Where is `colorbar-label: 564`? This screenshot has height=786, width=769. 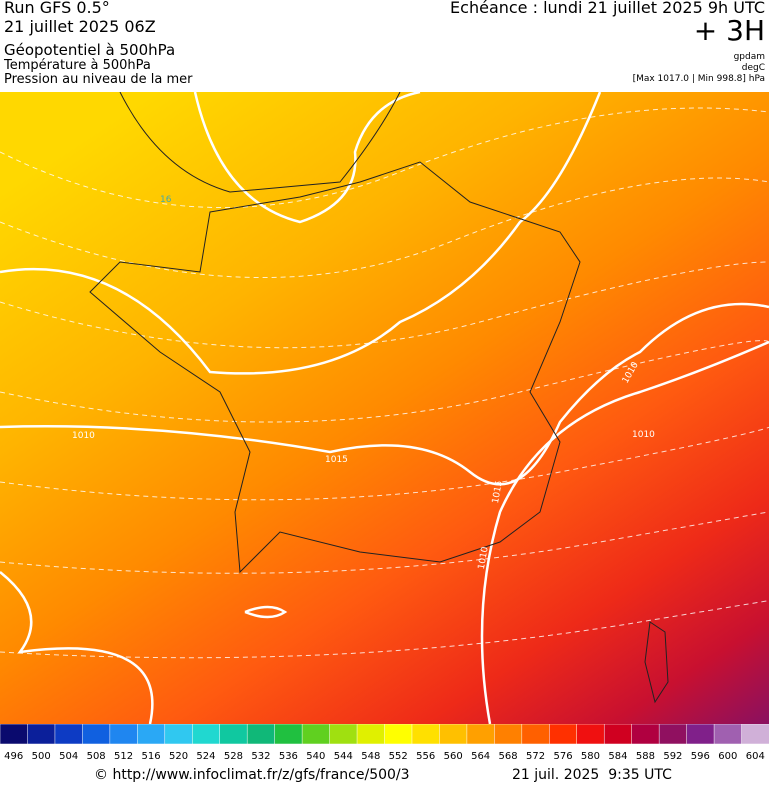 colorbar-label: 564 is located at coordinates (480, 756).